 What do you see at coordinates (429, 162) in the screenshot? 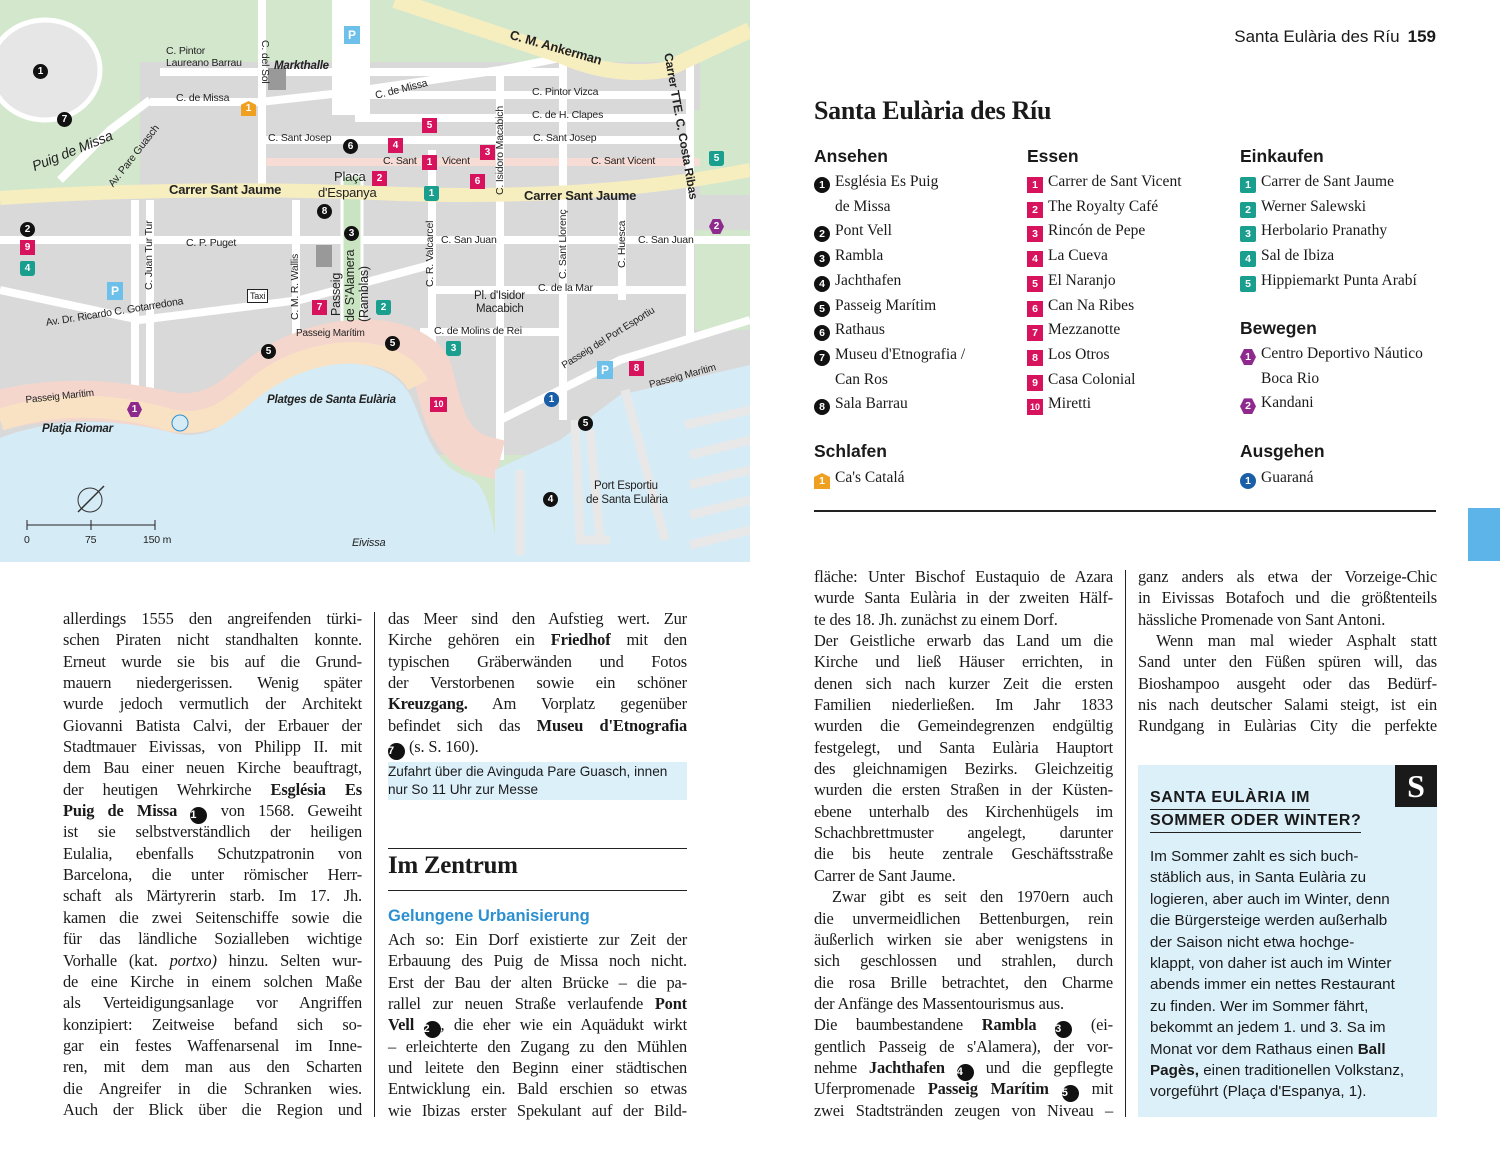
I see `eat-marker: 1` at bounding box center [429, 162].